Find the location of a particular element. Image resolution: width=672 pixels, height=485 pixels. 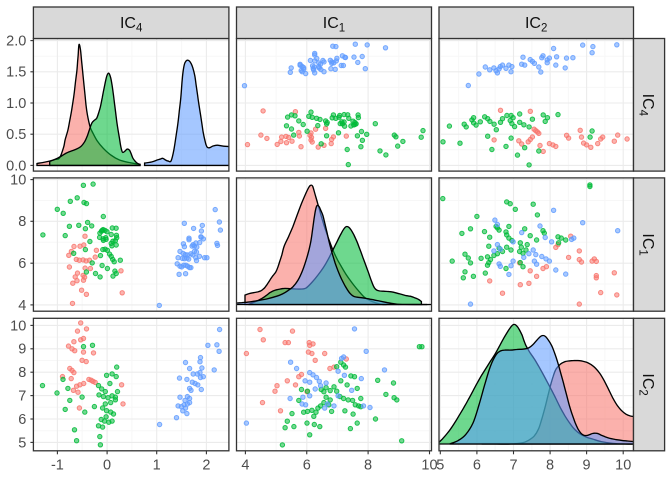

svg-text: 0.5 is located at coordinates (16, 135).